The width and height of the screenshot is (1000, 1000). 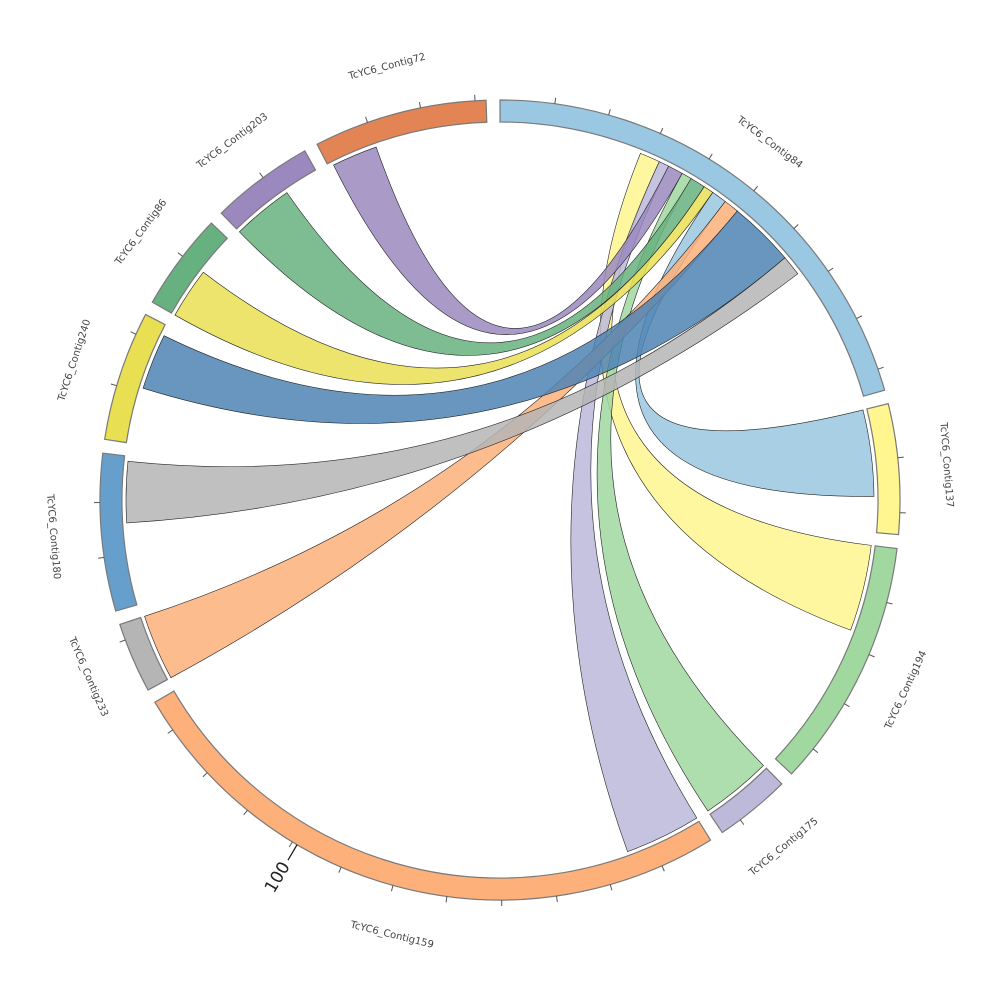 I want to click on major-tick, so click(x=292, y=852).